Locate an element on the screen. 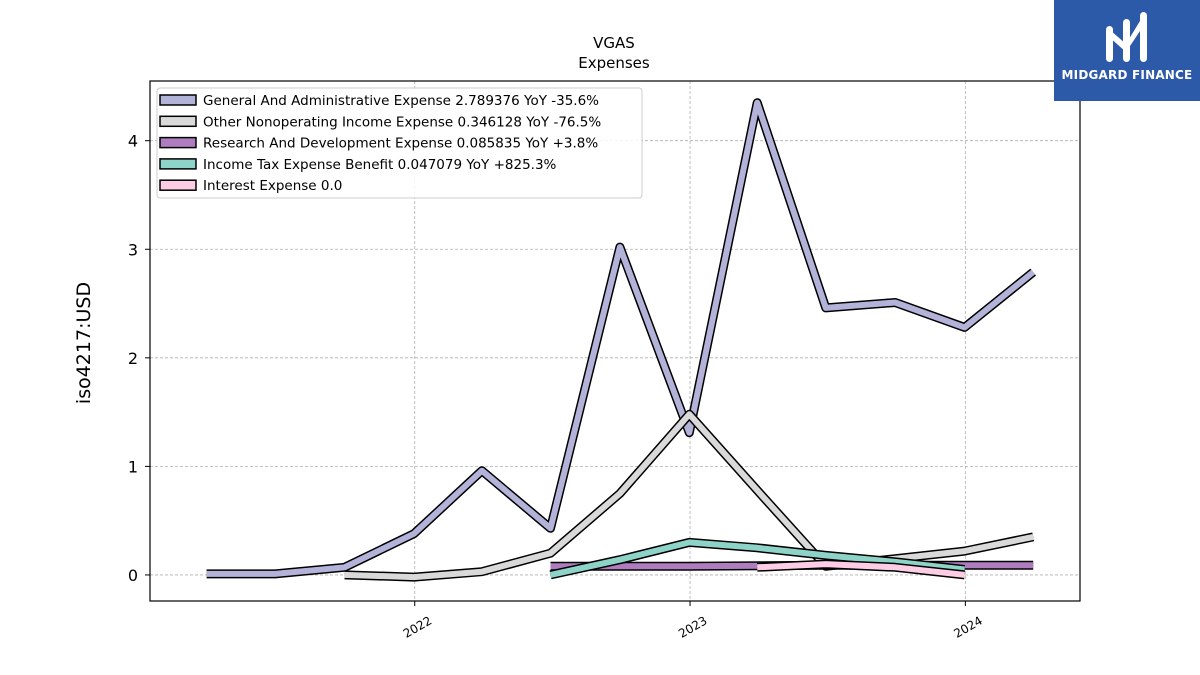 Image resolution: width=1200 pixels, height=675 pixels. x-tick-label: 2023 is located at coordinates (692, 626).